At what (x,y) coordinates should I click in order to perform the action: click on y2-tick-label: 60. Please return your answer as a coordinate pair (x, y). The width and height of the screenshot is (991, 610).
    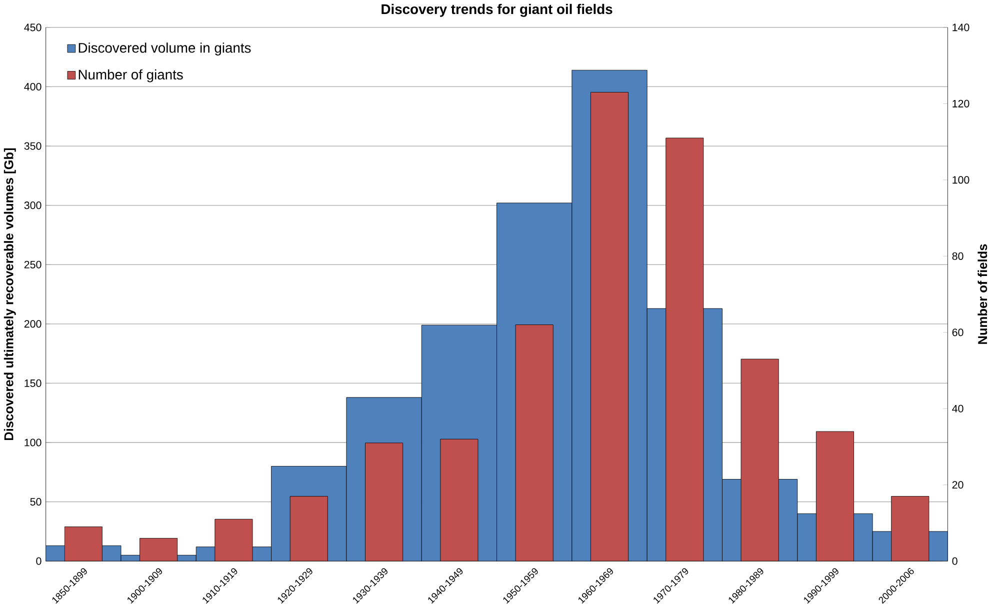
    Looking at the image, I should click on (958, 332).